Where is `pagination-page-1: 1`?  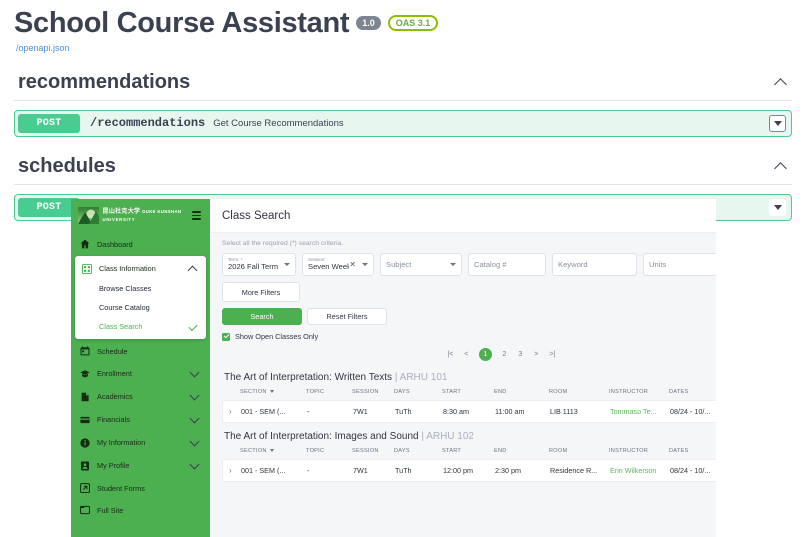
pagination-page-1: 1 is located at coordinates (485, 354).